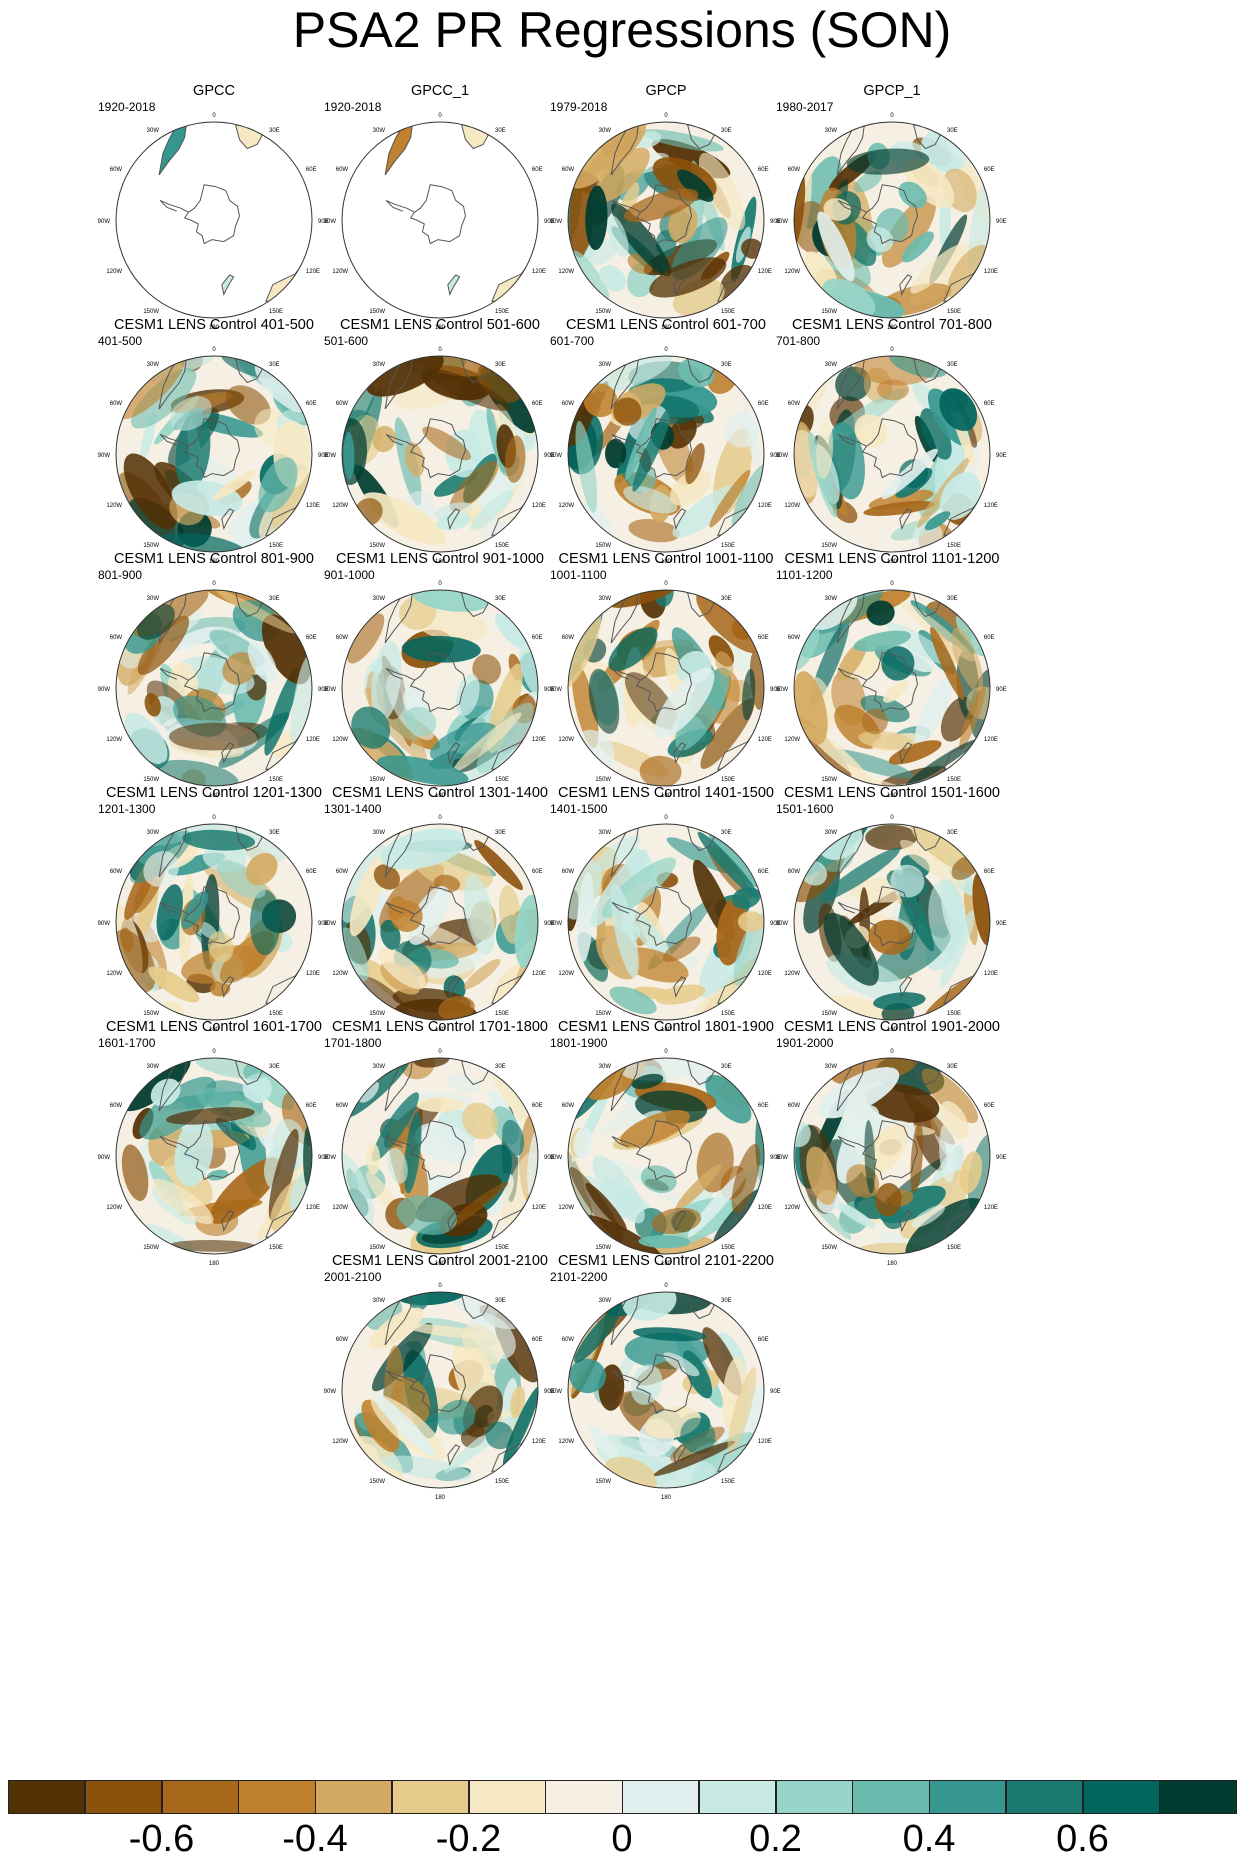 Image resolution: width=1244 pixels, height=1860 pixels. What do you see at coordinates (805, 809) in the screenshot?
I see `panel-period: 1501-1600` at bounding box center [805, 809].